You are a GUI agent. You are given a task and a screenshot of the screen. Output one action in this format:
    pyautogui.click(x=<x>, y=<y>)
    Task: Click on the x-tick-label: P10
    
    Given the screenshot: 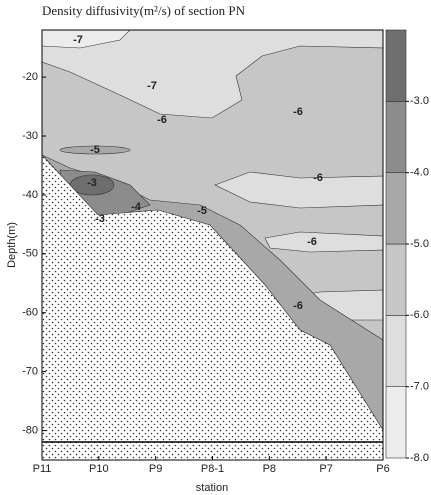 What is the action you would take?
    pyautogui.click(x=99, y=469)
    